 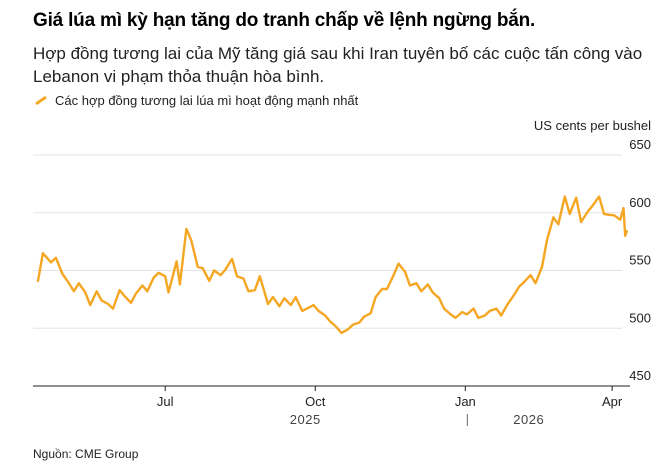 I want to click on year-label: 2025, so click(x=305, y=419).